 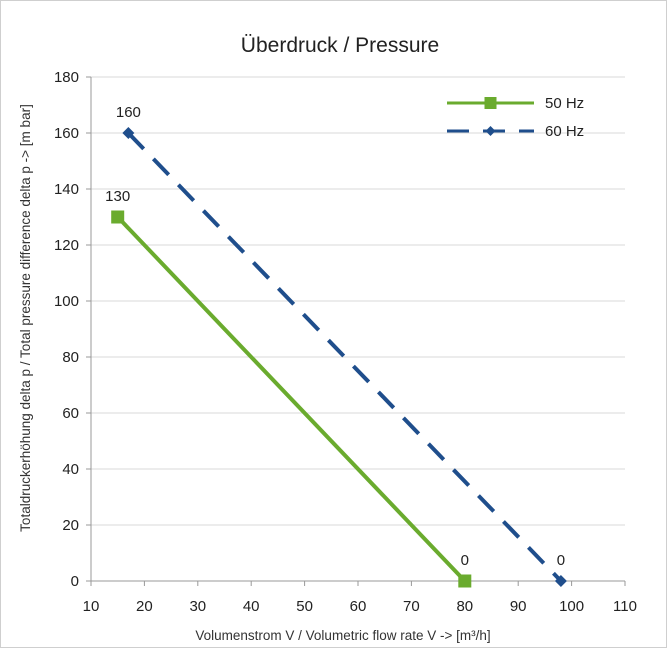 What do you see at coordinates (197, 606) in the screenshot?
I see `x-tick-label: 30` at bounding box center [197, 606].